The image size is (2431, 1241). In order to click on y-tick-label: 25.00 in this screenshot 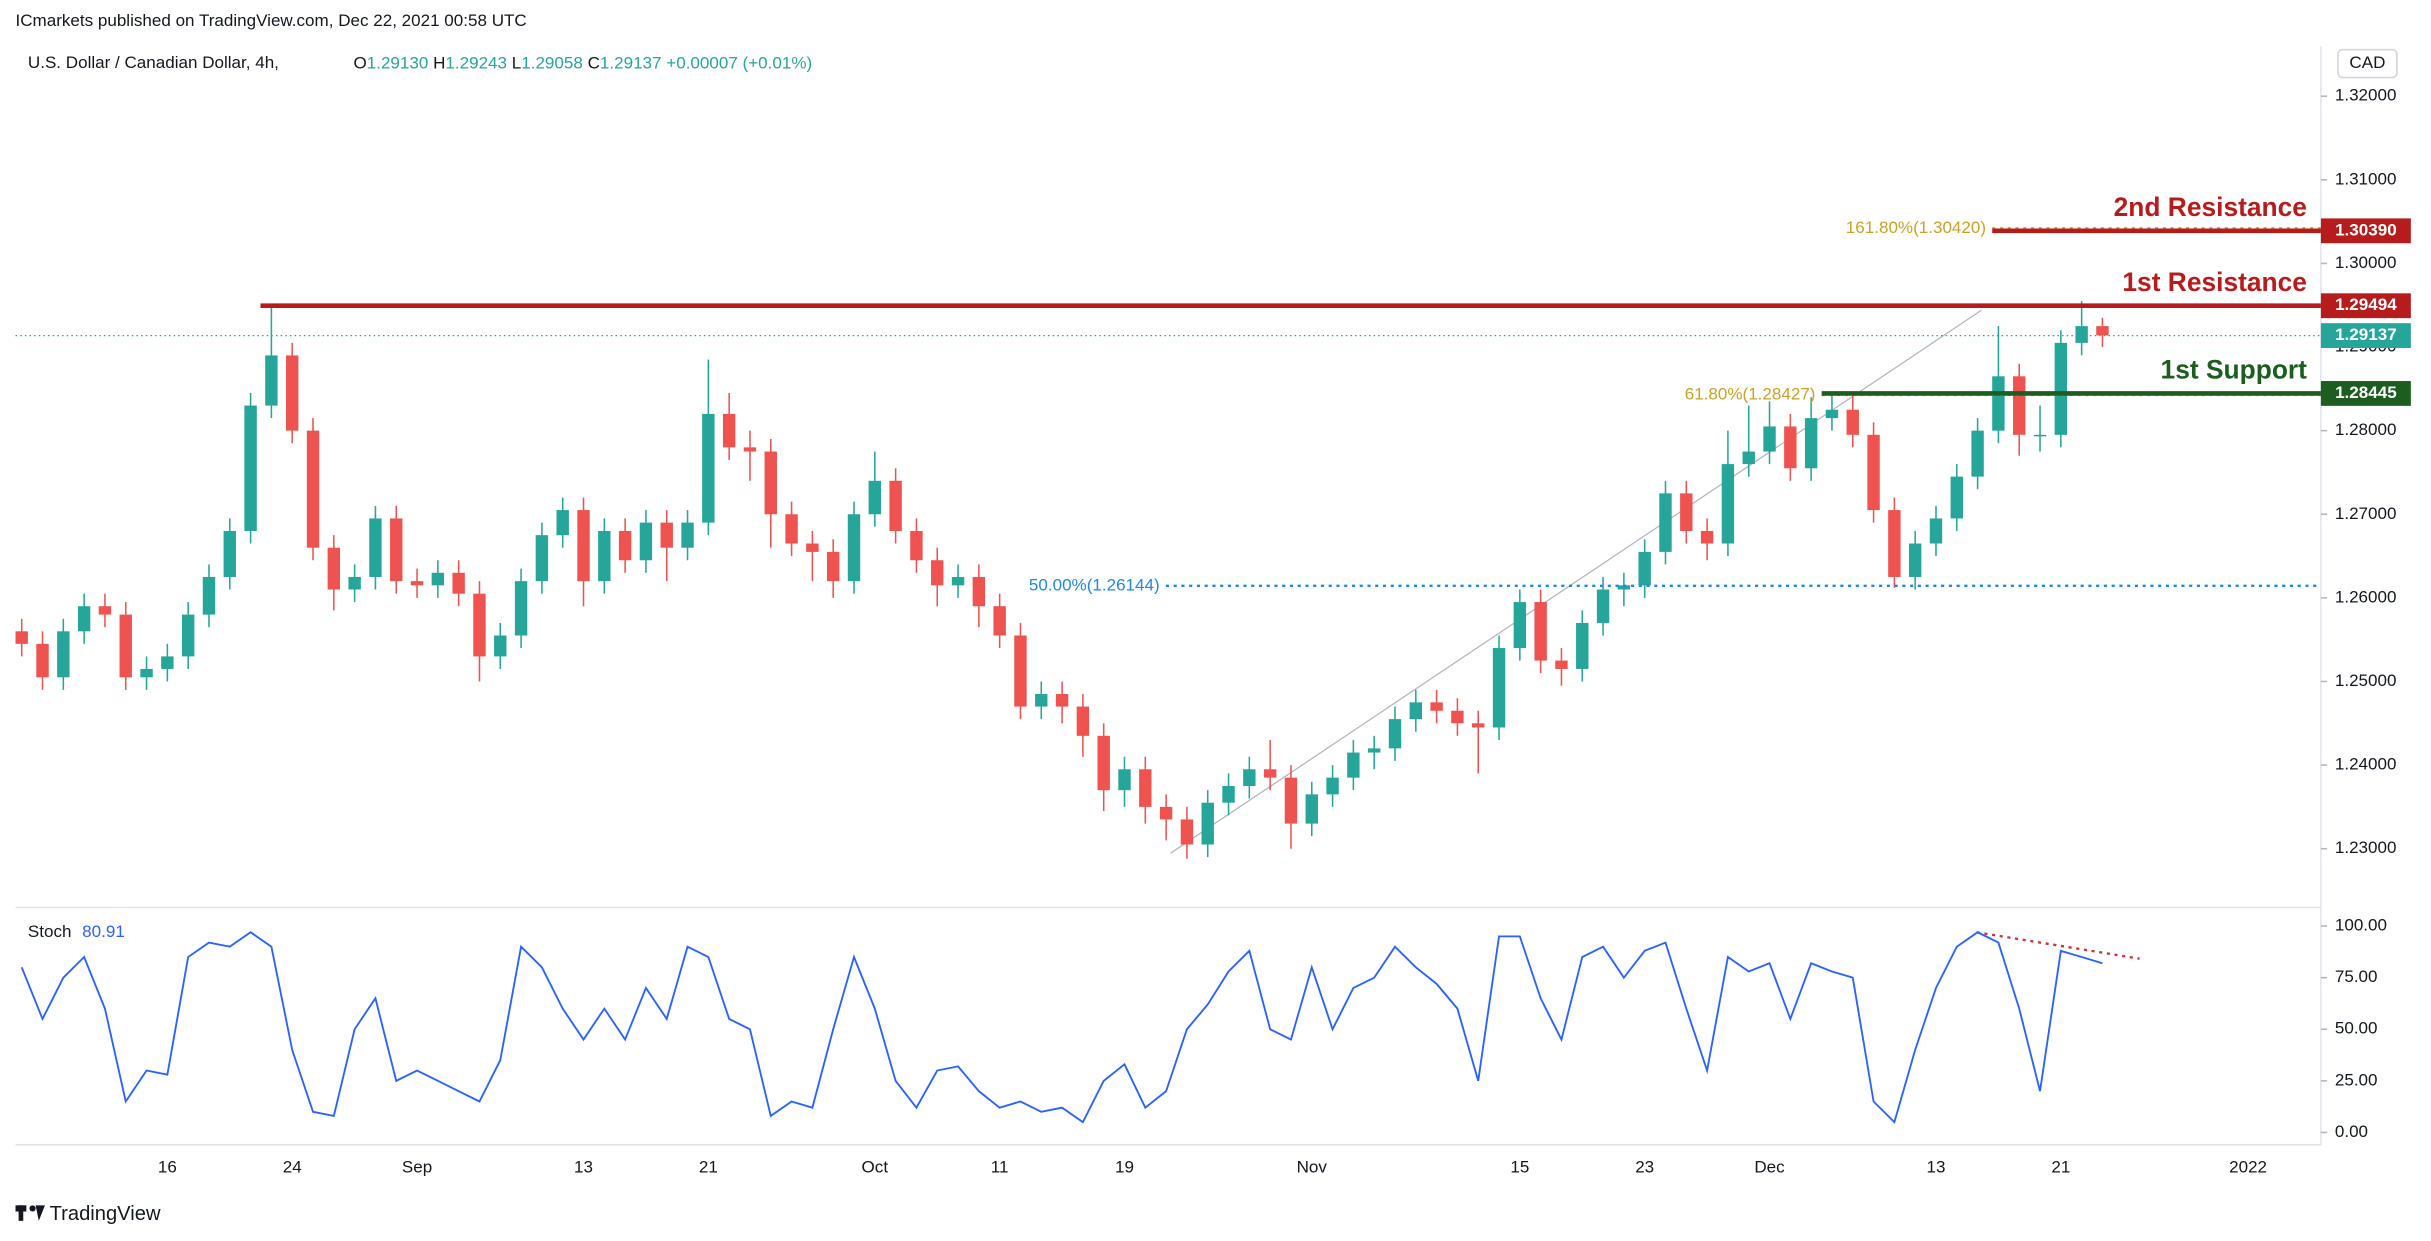, I will do `click(2356, 1079)`.